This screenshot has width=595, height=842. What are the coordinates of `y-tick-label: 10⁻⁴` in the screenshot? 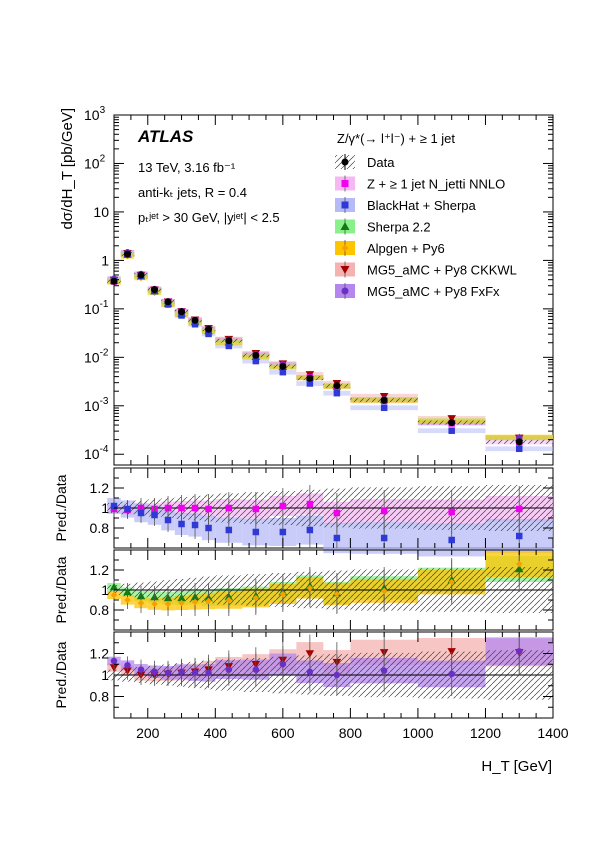 It's located at (96, 453).